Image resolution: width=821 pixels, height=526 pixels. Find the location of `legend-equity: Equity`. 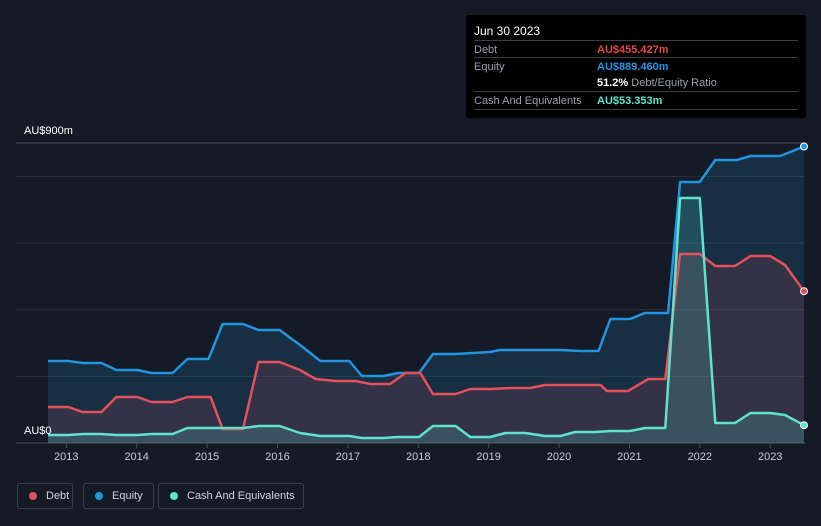

legend-equity: Equity is located at coordinates (118, 496).